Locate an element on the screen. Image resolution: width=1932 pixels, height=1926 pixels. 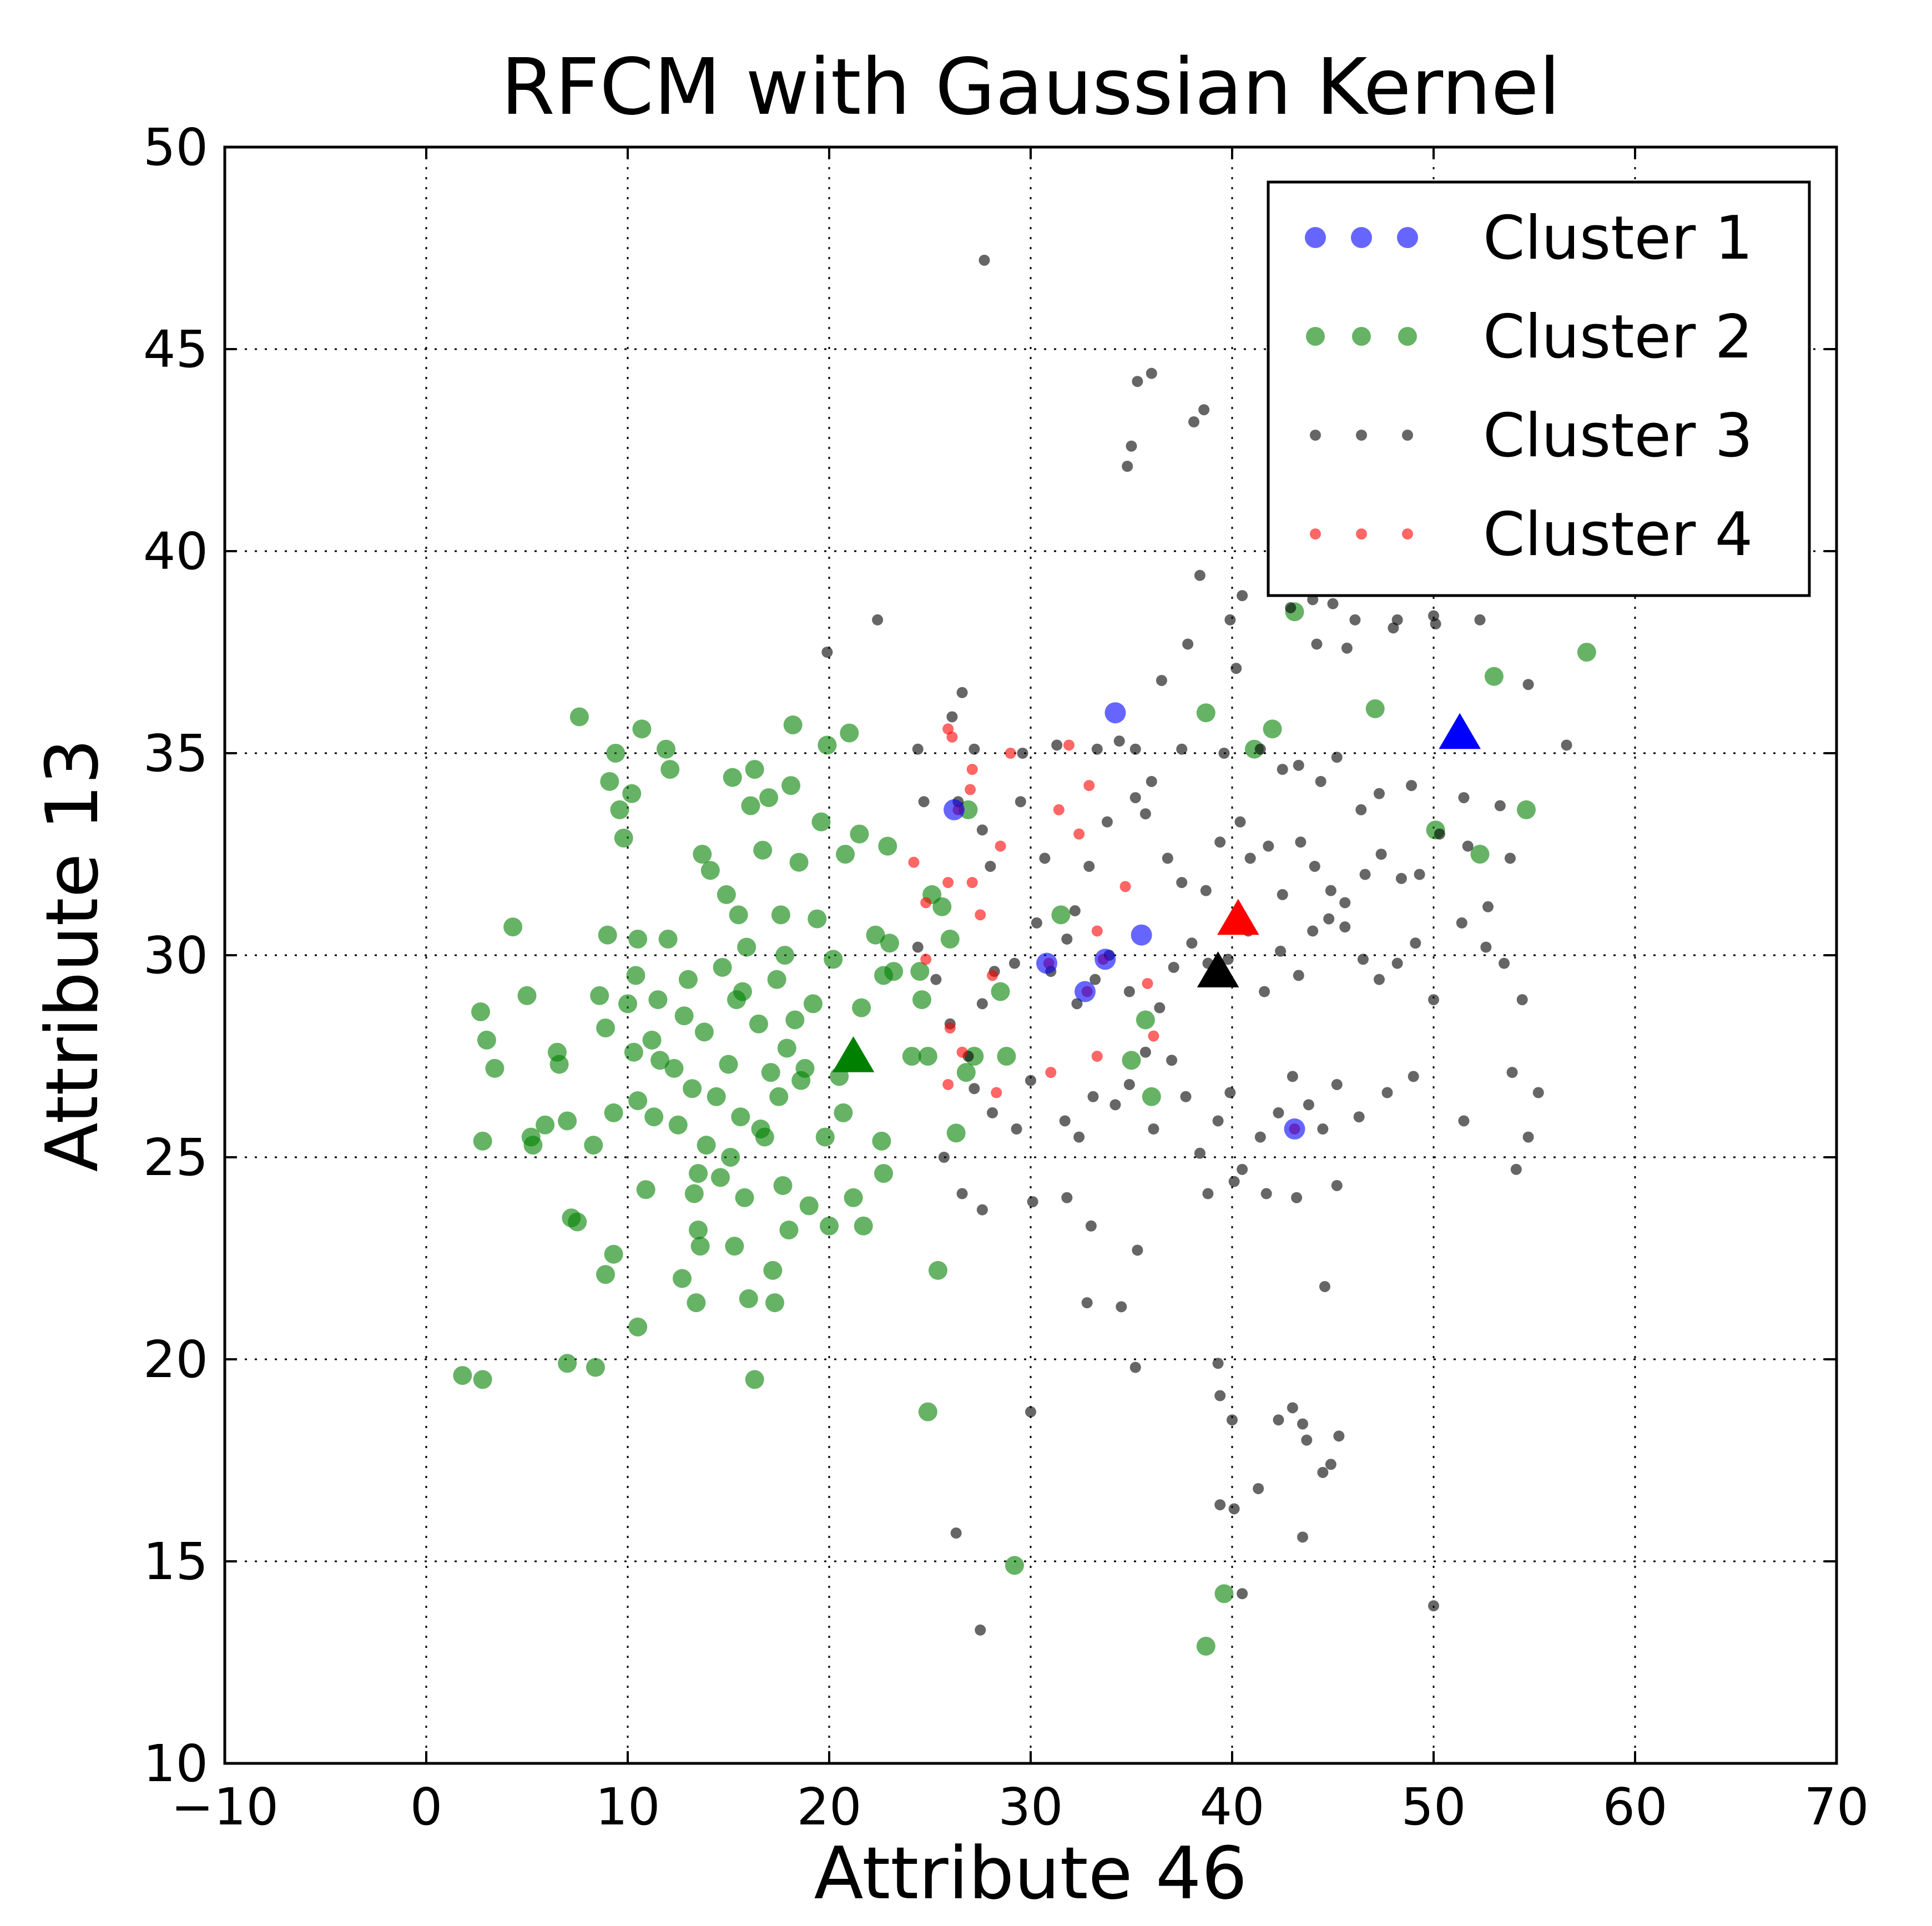
y-tick-label: 20 is located at coordinates (175, 1359).